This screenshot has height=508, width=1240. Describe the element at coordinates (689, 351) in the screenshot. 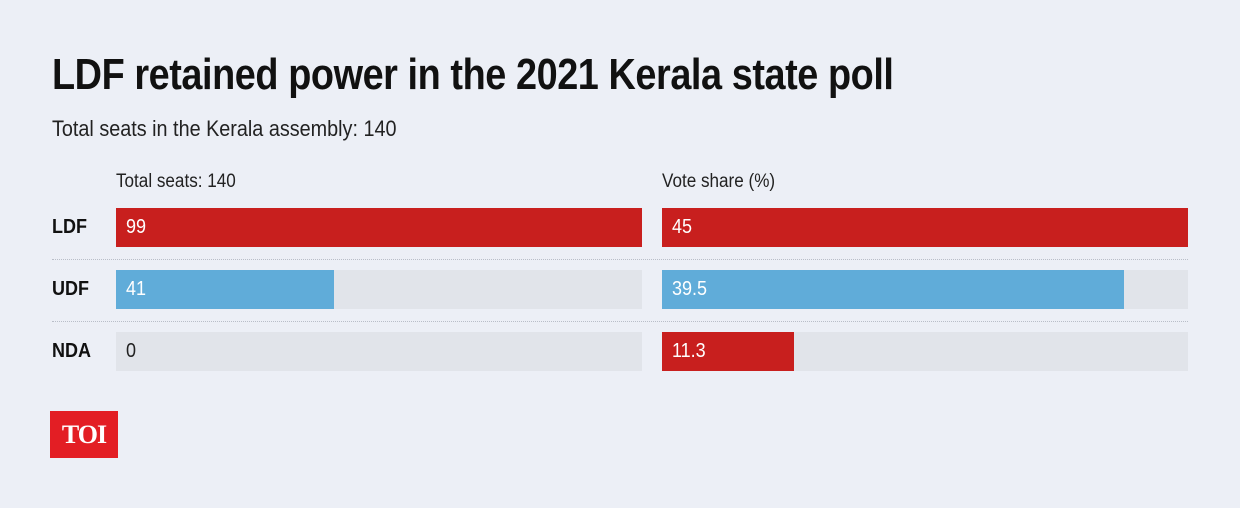

I see `data-label: 11.3` at that location.